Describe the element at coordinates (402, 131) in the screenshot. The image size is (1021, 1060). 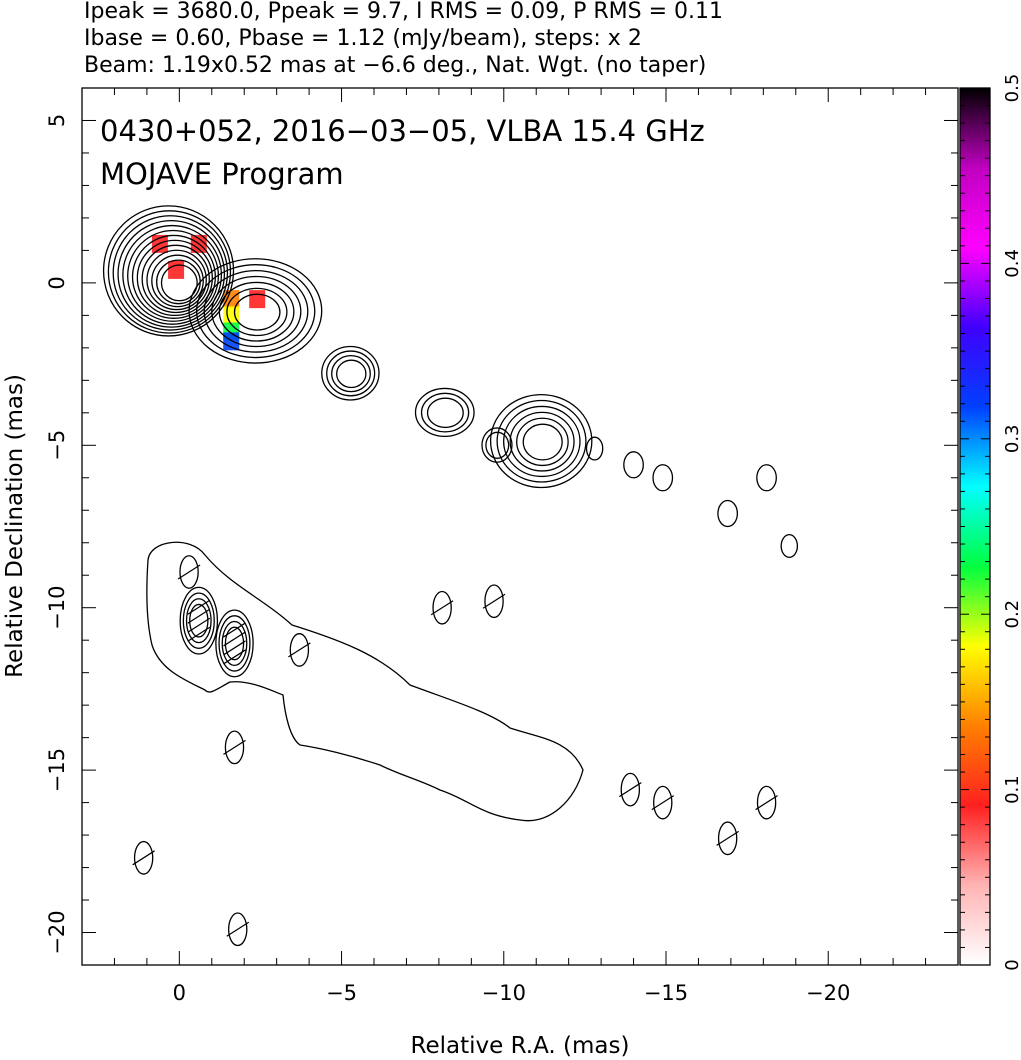
I see `plot-title-line-1: 0430+052, 2016−03−05, VLBA 15.4 GHz` at that location.